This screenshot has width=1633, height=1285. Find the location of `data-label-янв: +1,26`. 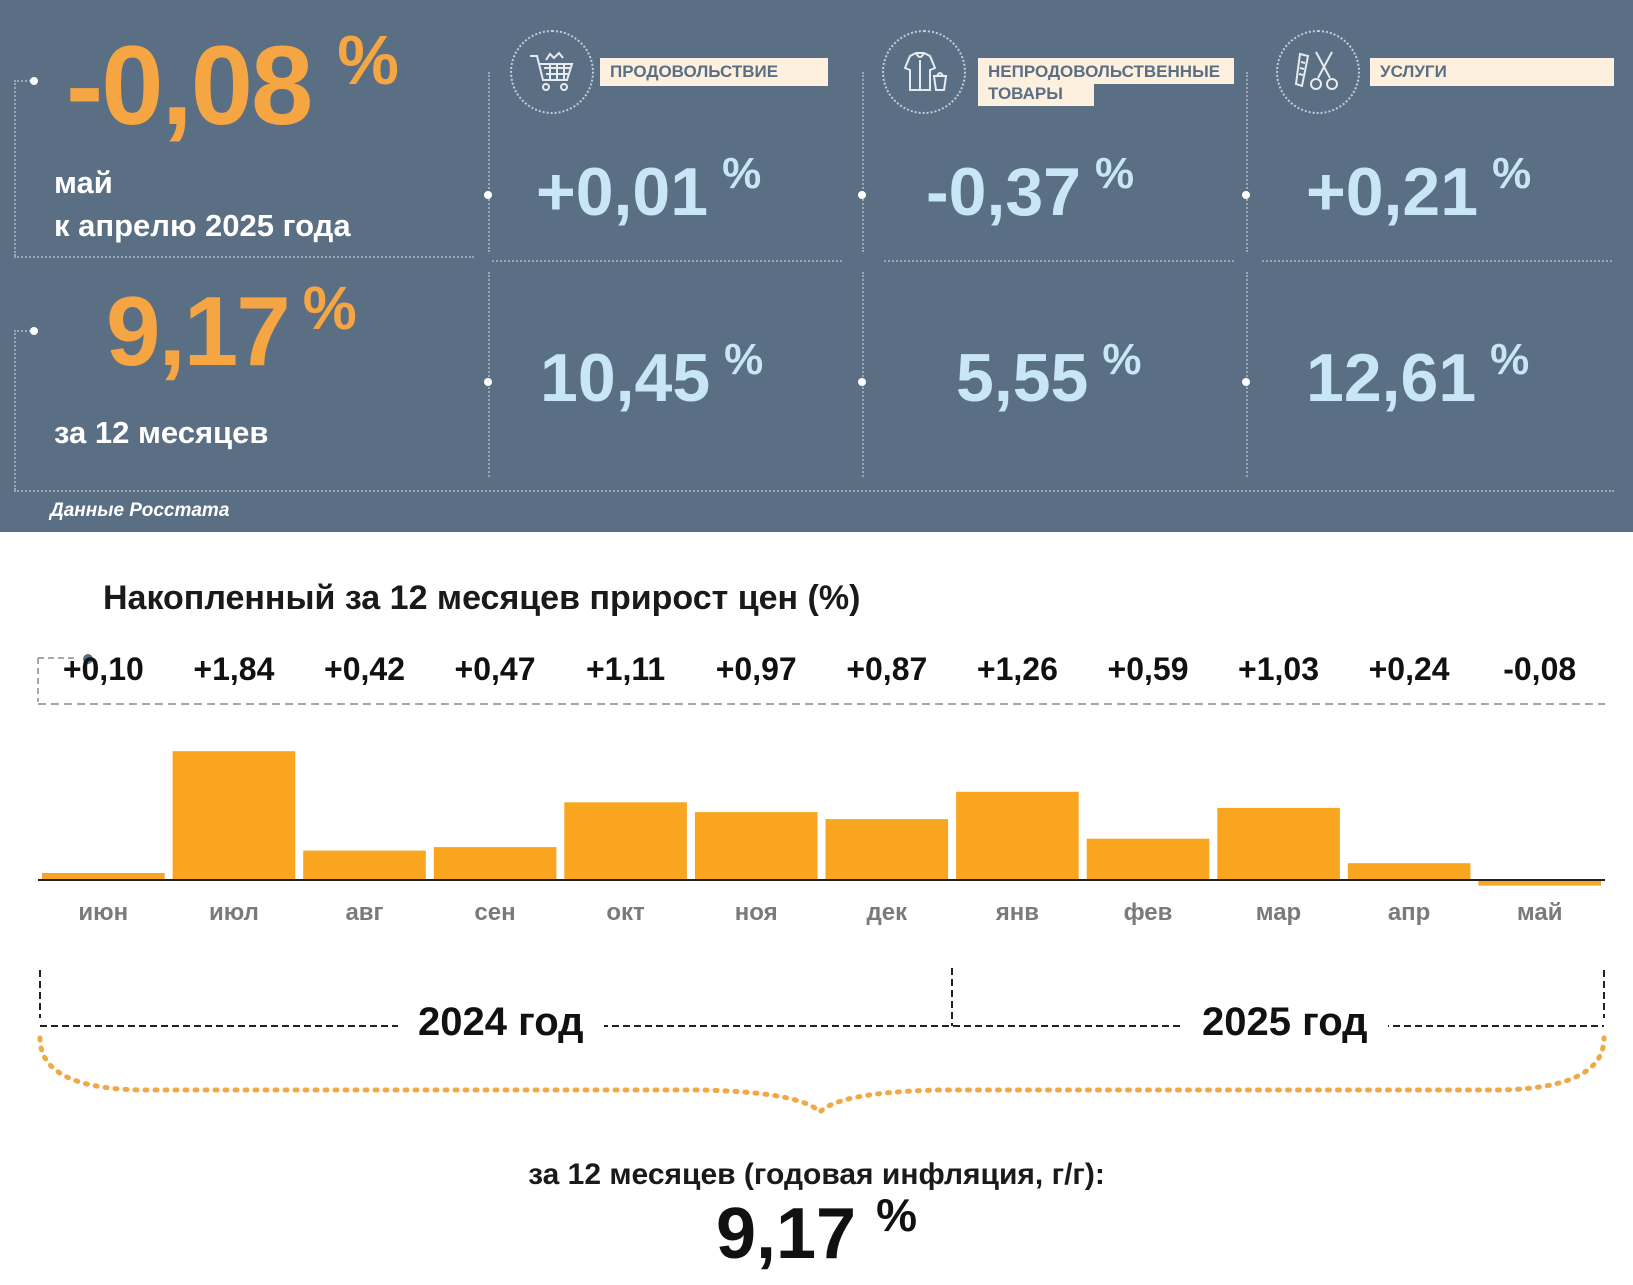

data-label-янв: +1,26 is located at coordinates (1017, 669).